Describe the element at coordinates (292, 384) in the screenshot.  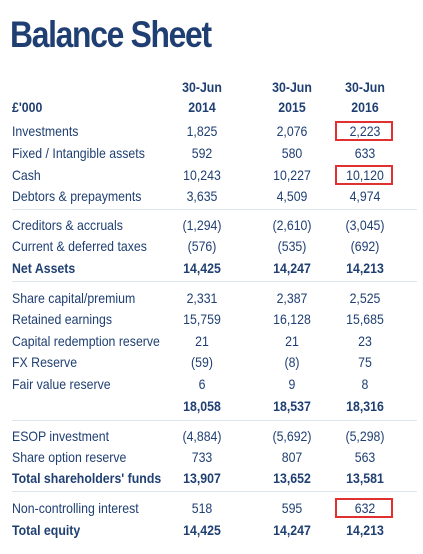
I see `cell-value: 9` at that location.